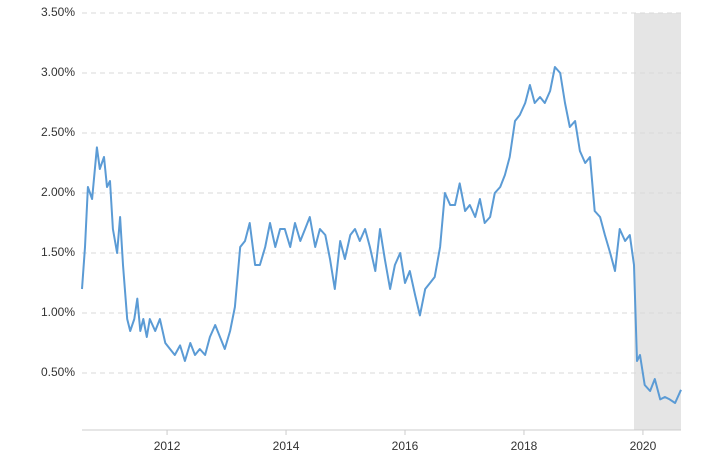 This screenshot has height=454, width=720. I want to click on y-tick-label: 2.50%, so click(58, 132).